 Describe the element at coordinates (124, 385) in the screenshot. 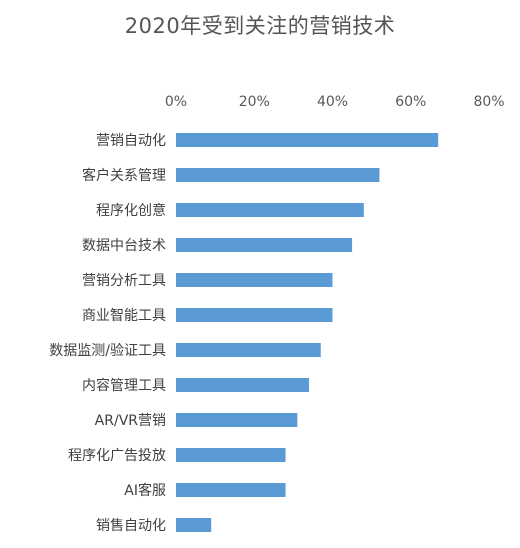

I see `category-label: 内容管理工具` at that location.